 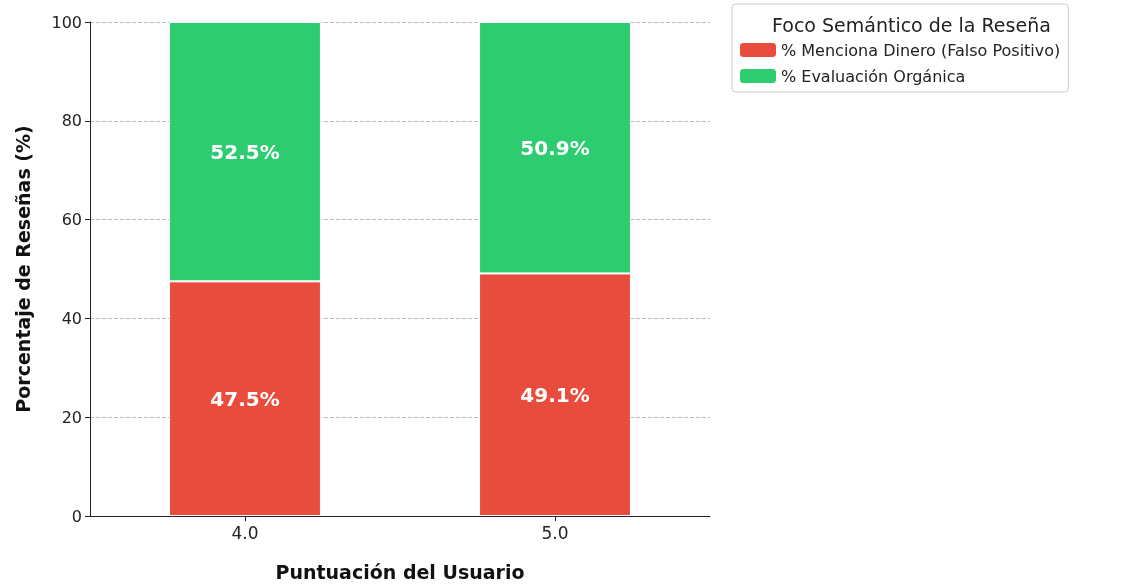 I want to click on data-label: 50.9%, so click(x=555, y=147).